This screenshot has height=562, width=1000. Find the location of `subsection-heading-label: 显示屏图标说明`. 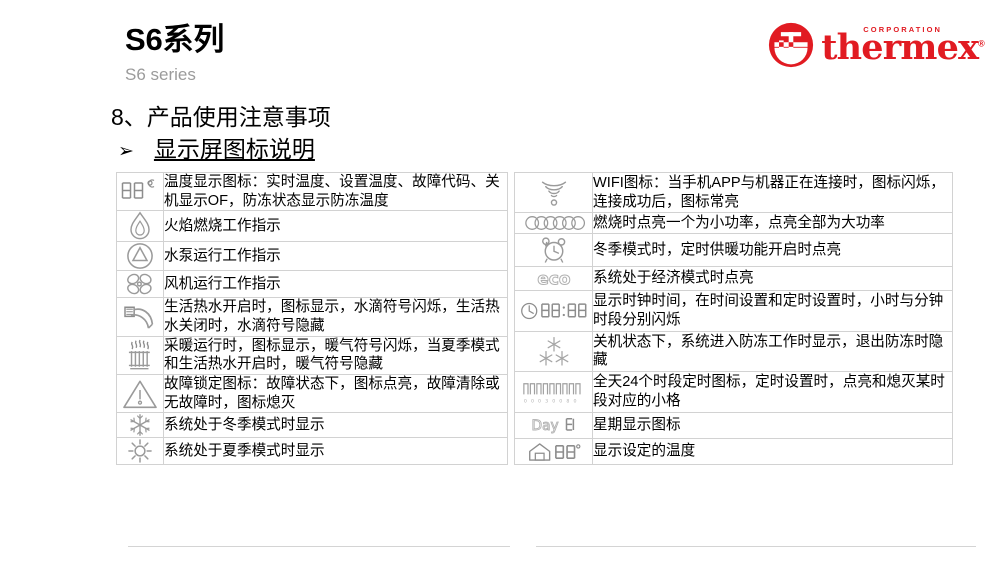

subsection-heading-label: 显示屏图标说明 is located at coordinates (234, 149).